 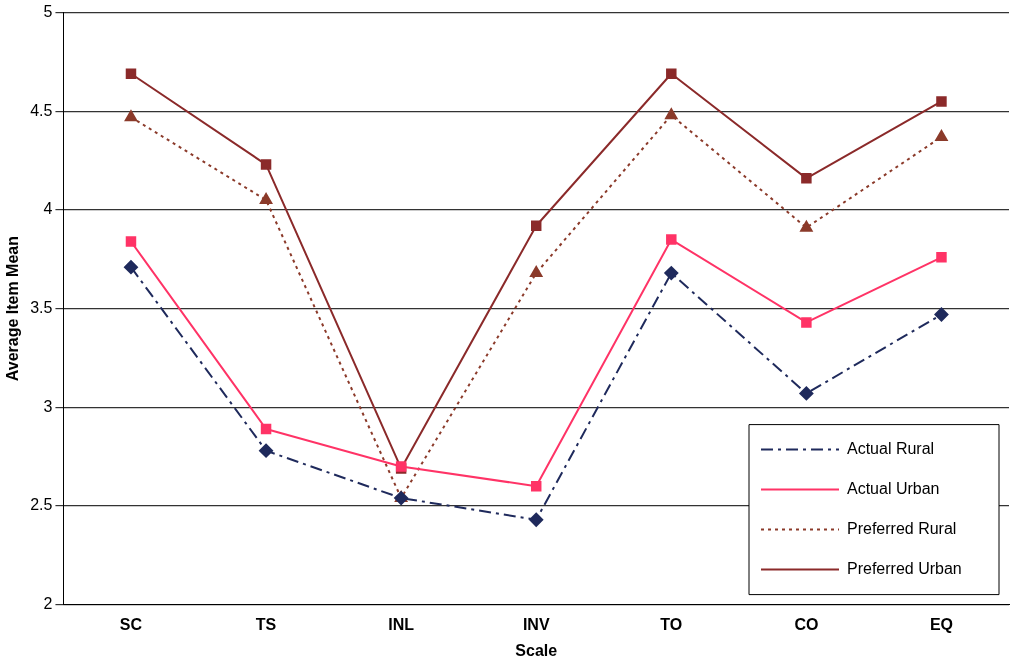 I want to click on y-tick-label: 2, so click(x=48, y=604).